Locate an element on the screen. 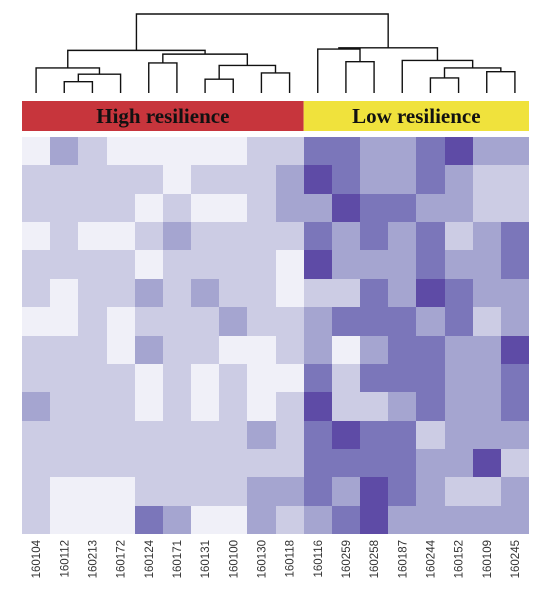 Image resolution: width=542 pixels, height=594 pixels. column-label: 160109 is located at coordinates (488, 559).